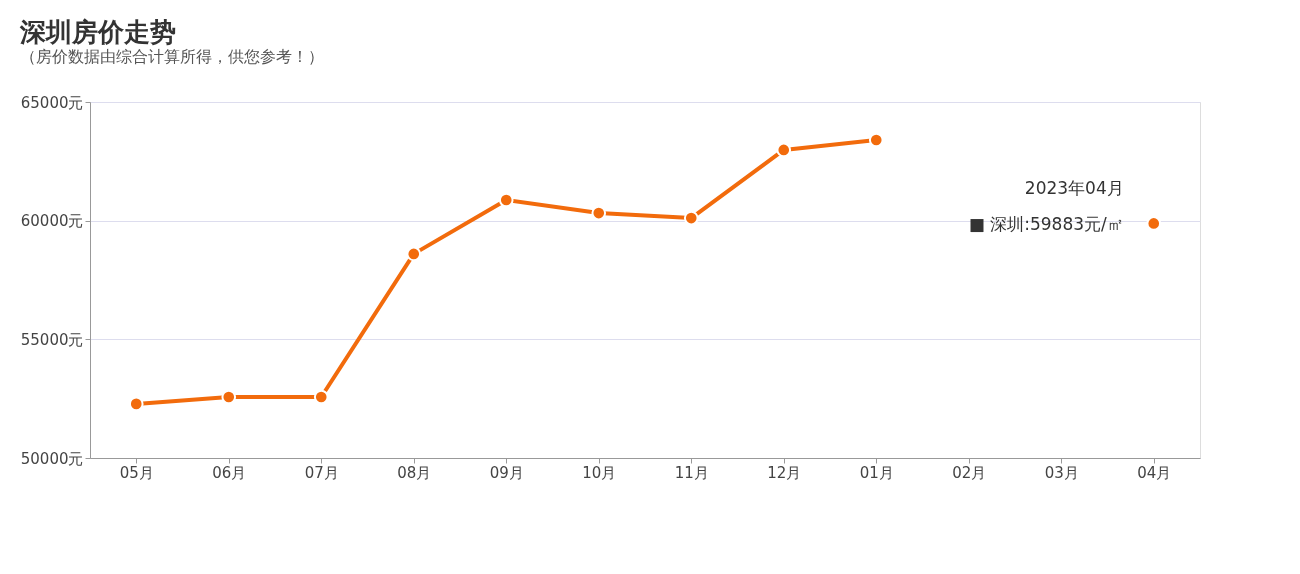 Image resolution: width=1300 pixels, height=574 pixels. Describe the element at coordinates (1154, 472) in the screenshot. I see `x-tick-label: 04月` at that location.